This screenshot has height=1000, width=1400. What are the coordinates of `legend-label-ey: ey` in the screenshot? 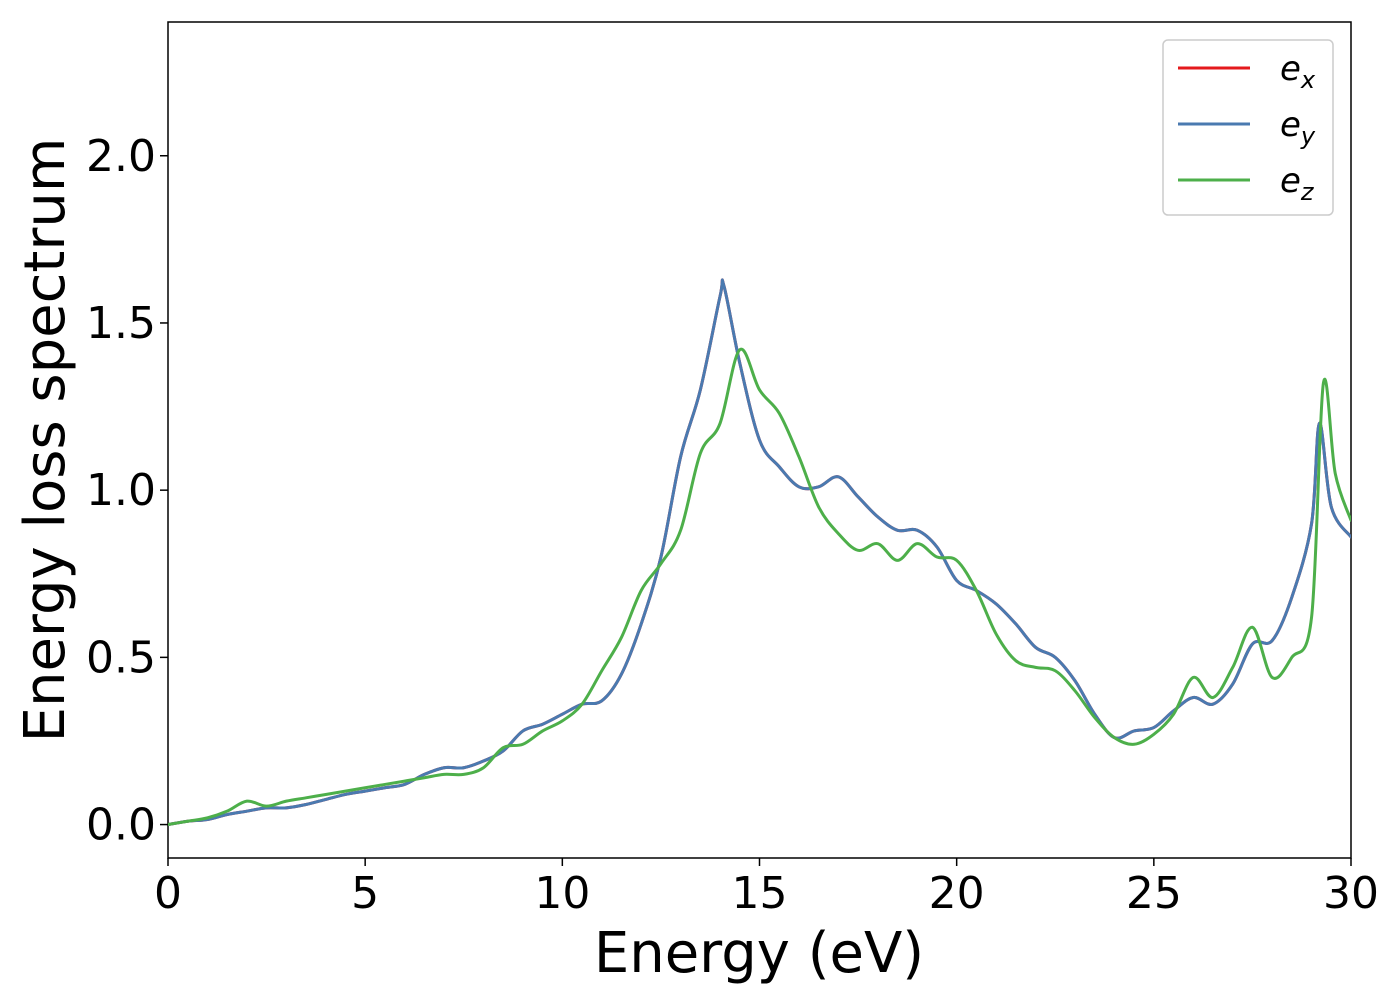 It's located at (1298, 127).